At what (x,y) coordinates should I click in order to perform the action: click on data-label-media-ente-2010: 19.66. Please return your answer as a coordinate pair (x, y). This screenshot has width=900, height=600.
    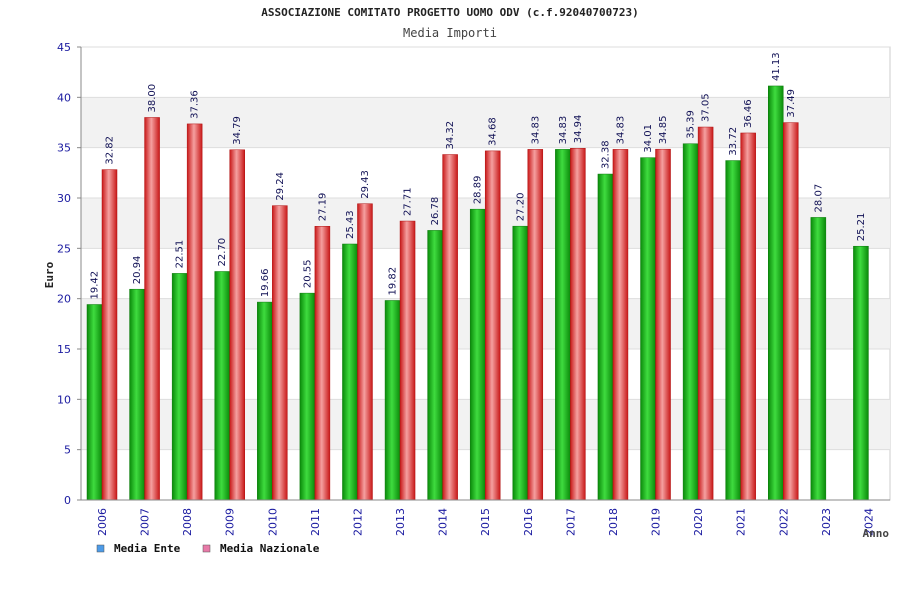
    Looking at the image, I should click on (265, 282).